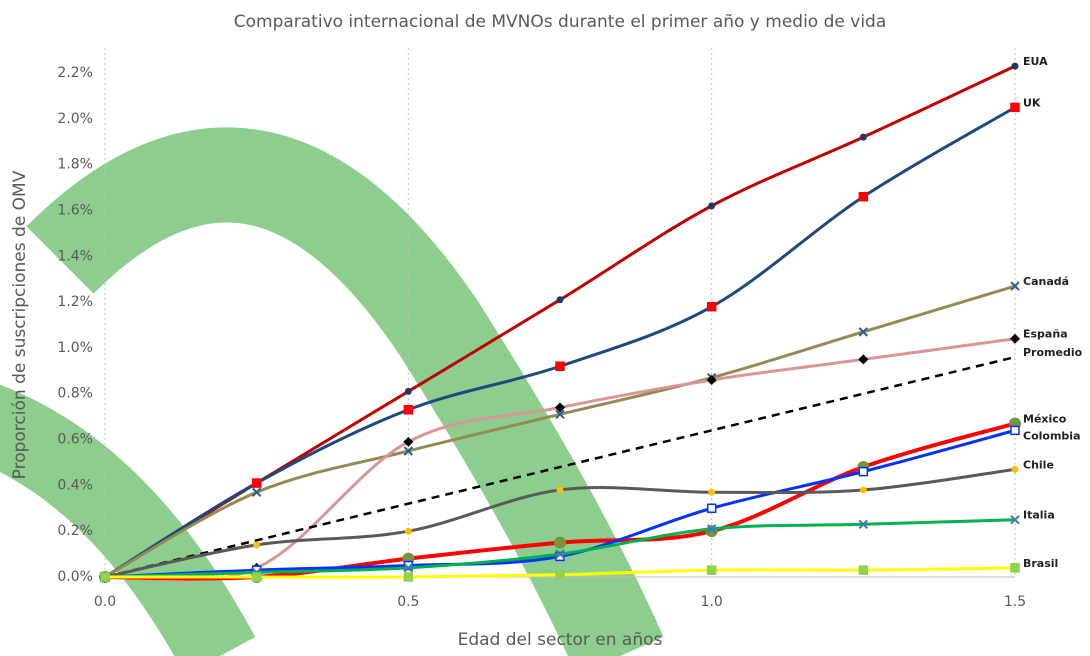 This screenshot has width=1090, height=656. Describe the element at coordinates (1045, 334) in the screenshot. I see `series-label: España` at that location.